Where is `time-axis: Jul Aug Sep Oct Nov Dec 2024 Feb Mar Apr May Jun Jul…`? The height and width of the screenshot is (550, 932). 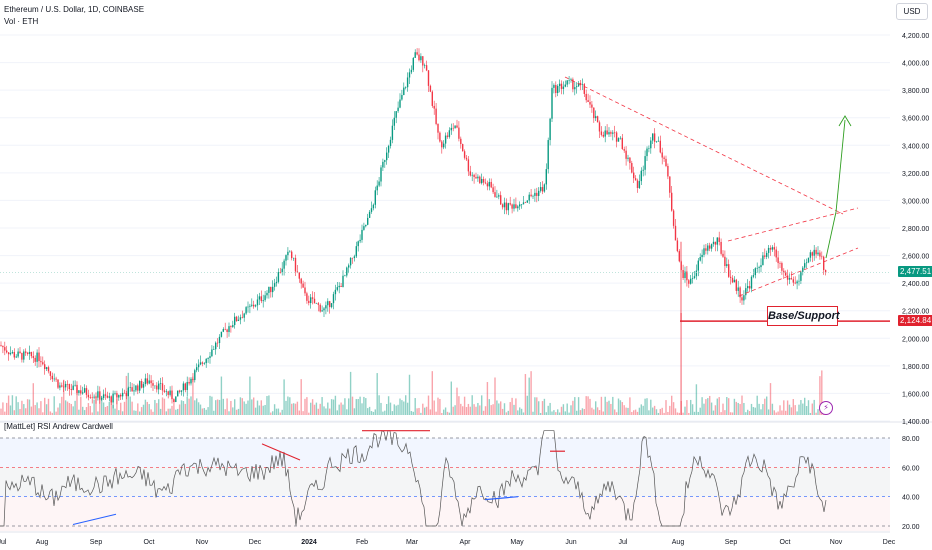
time-axis: Jul Aug Sep Oct Nov Dec 2024 Feb Mar Apr May Jun Jul… is located at coordinates (448, 538).